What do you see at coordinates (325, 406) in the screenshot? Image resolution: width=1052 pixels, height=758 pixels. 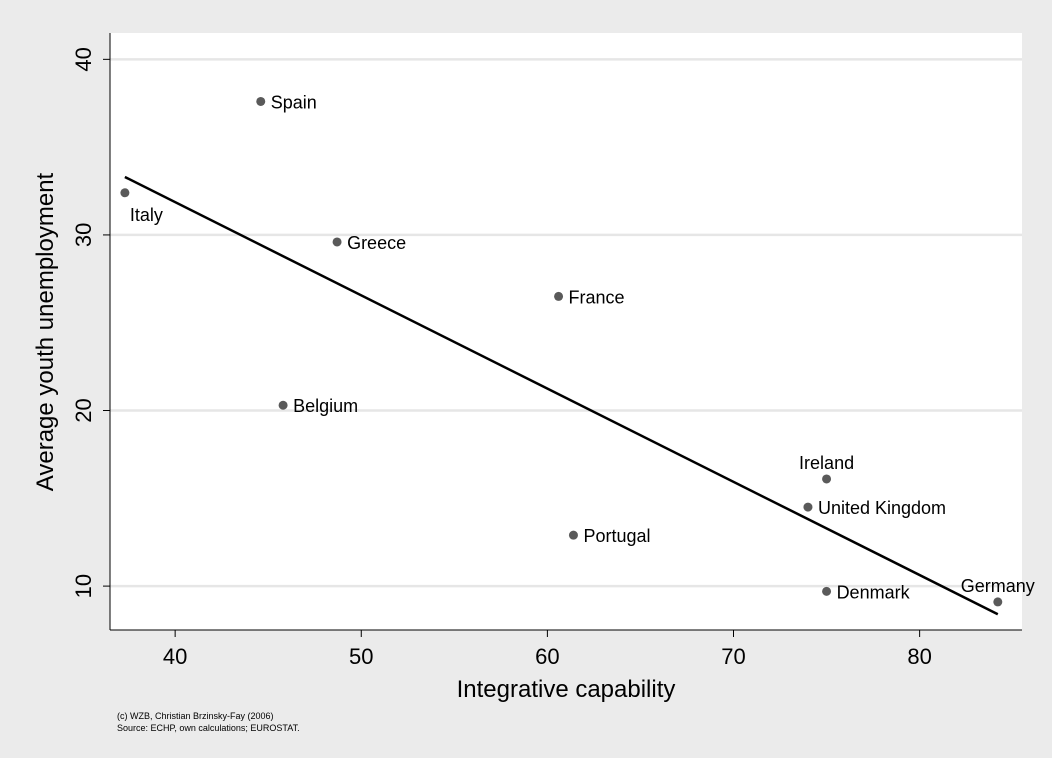 I see `point-label-belgium: Belgium` at bounding box center [325, 406].